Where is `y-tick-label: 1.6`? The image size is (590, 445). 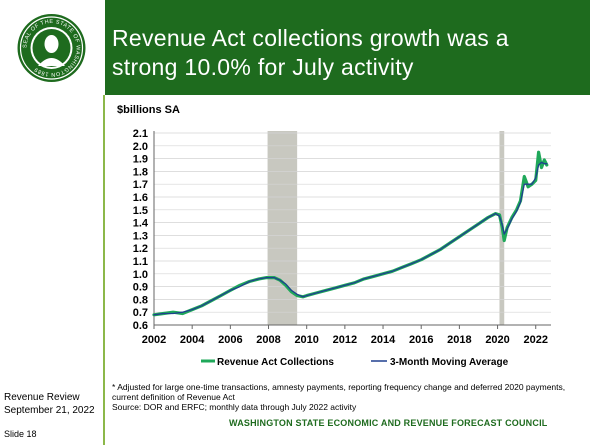 y-tick-label: 1.6 is located at coordinates (140, 198).